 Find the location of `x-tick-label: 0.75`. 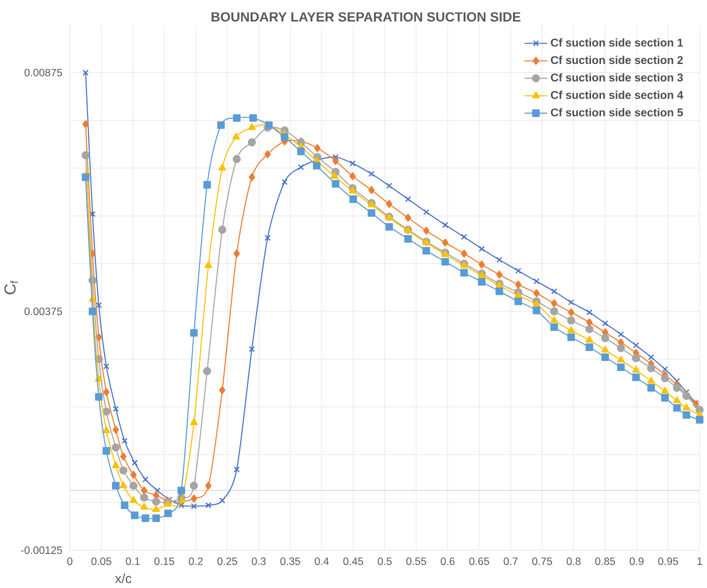

x-tick-label: 0.75 is located at coordinates (542, 562).